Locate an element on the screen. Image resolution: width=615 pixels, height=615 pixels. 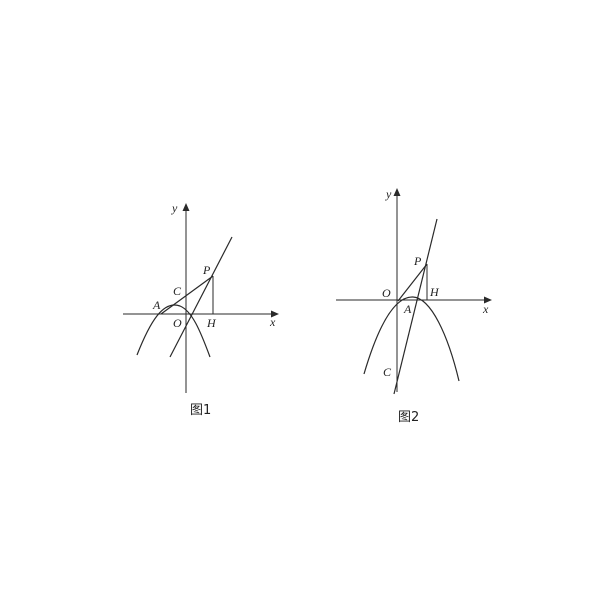
figure-1-label-p: P is located at coordinates (206, 270).